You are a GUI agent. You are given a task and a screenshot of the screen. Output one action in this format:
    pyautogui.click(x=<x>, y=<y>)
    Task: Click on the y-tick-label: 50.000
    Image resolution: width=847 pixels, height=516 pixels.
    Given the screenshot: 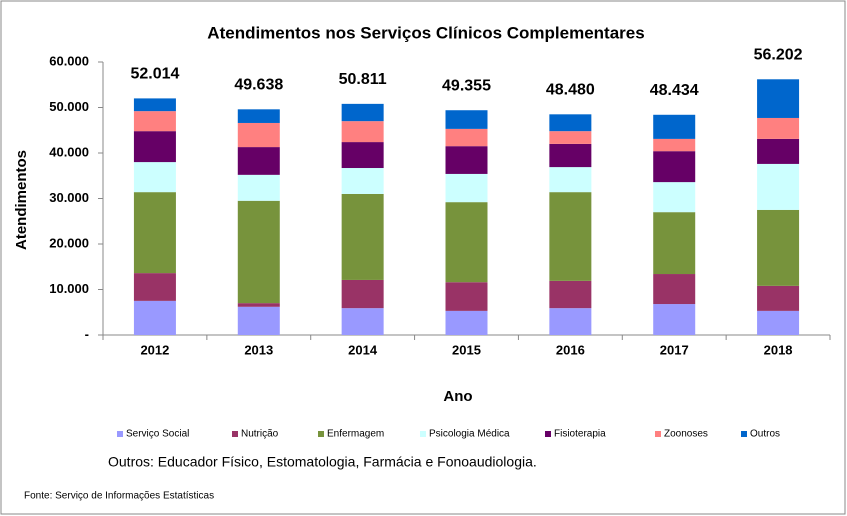 What is the action you would take?
    pyautogui.click(x=69, y=106)
    